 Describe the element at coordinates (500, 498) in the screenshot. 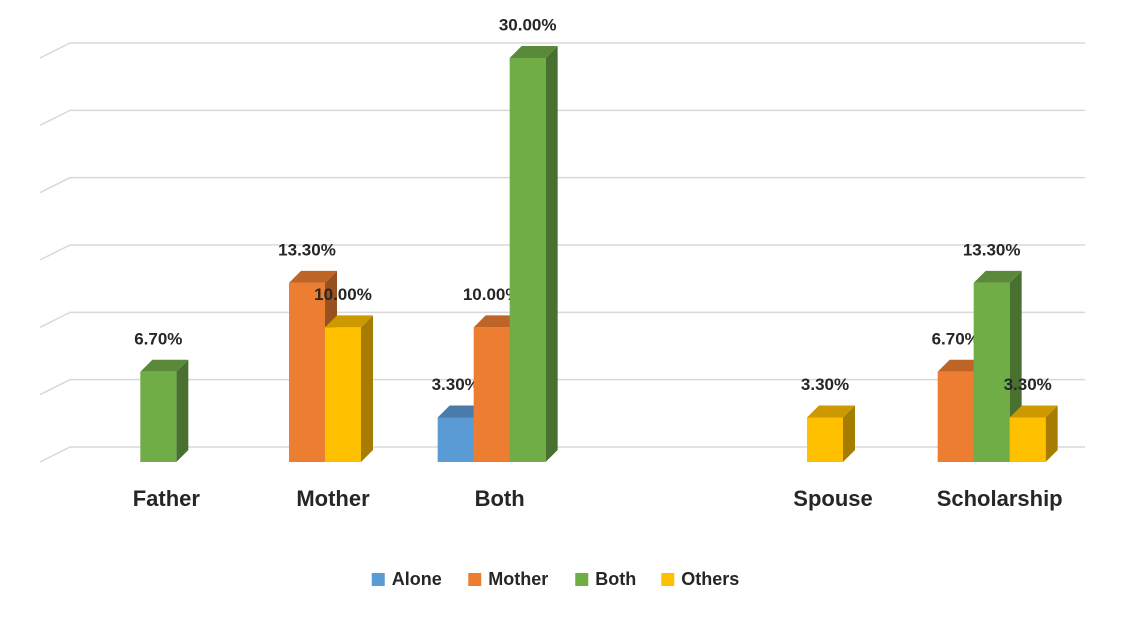

I see `x-tick-label: Both` at that location.